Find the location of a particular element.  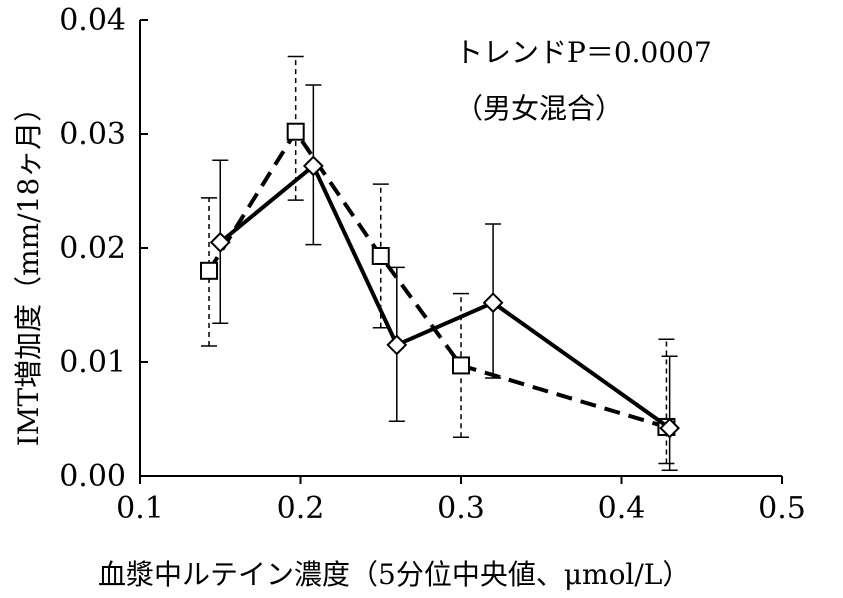

annotation-mixed-sex: （男女混合） is located at coordinates (539, 108).